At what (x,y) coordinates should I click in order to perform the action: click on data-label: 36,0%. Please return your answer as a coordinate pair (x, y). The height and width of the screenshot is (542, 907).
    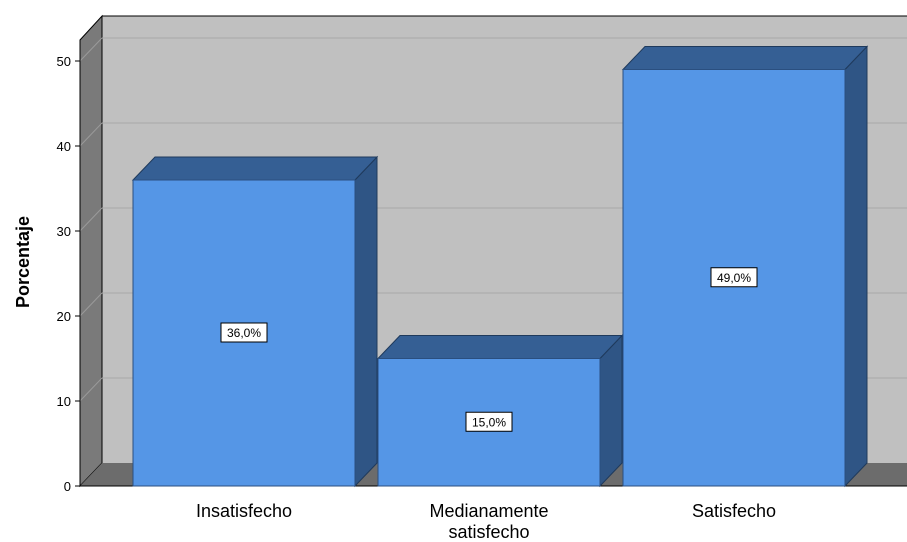
    Looking at the image, I should click on (244, 332).